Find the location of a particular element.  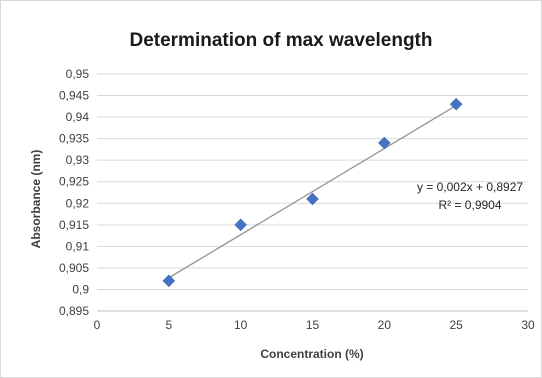

y-tick-label: 0,9 is located at coordinates (80, 289).